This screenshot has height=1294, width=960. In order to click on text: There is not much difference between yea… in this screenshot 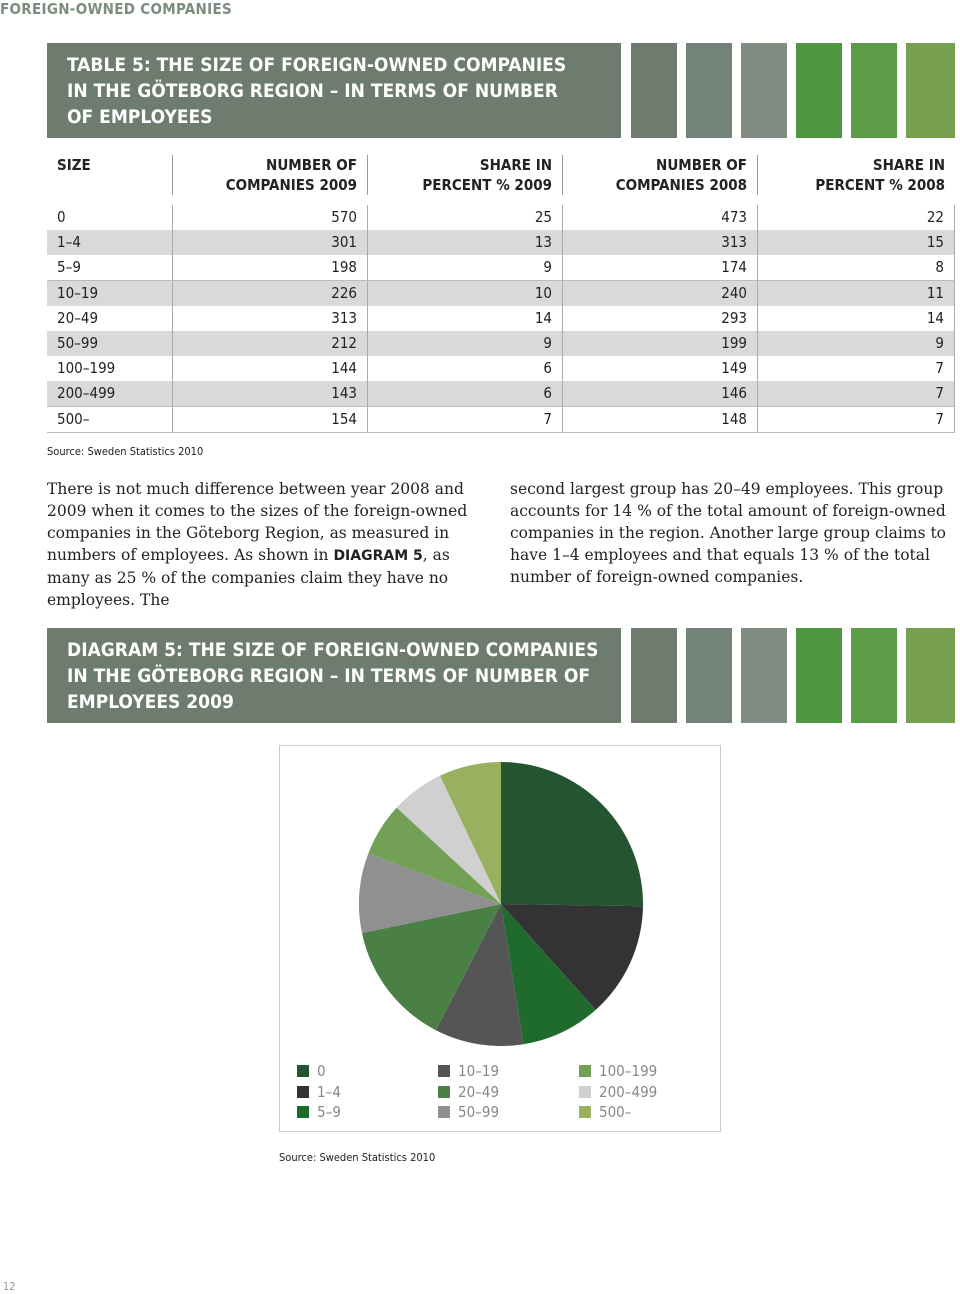, I will do `click(257, 522)`.